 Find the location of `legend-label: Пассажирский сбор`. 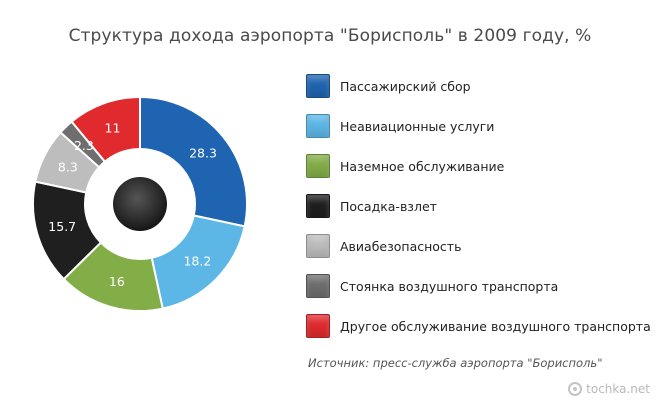

legend-label: Пассажирский сбор is located at coordinates (405, 86).